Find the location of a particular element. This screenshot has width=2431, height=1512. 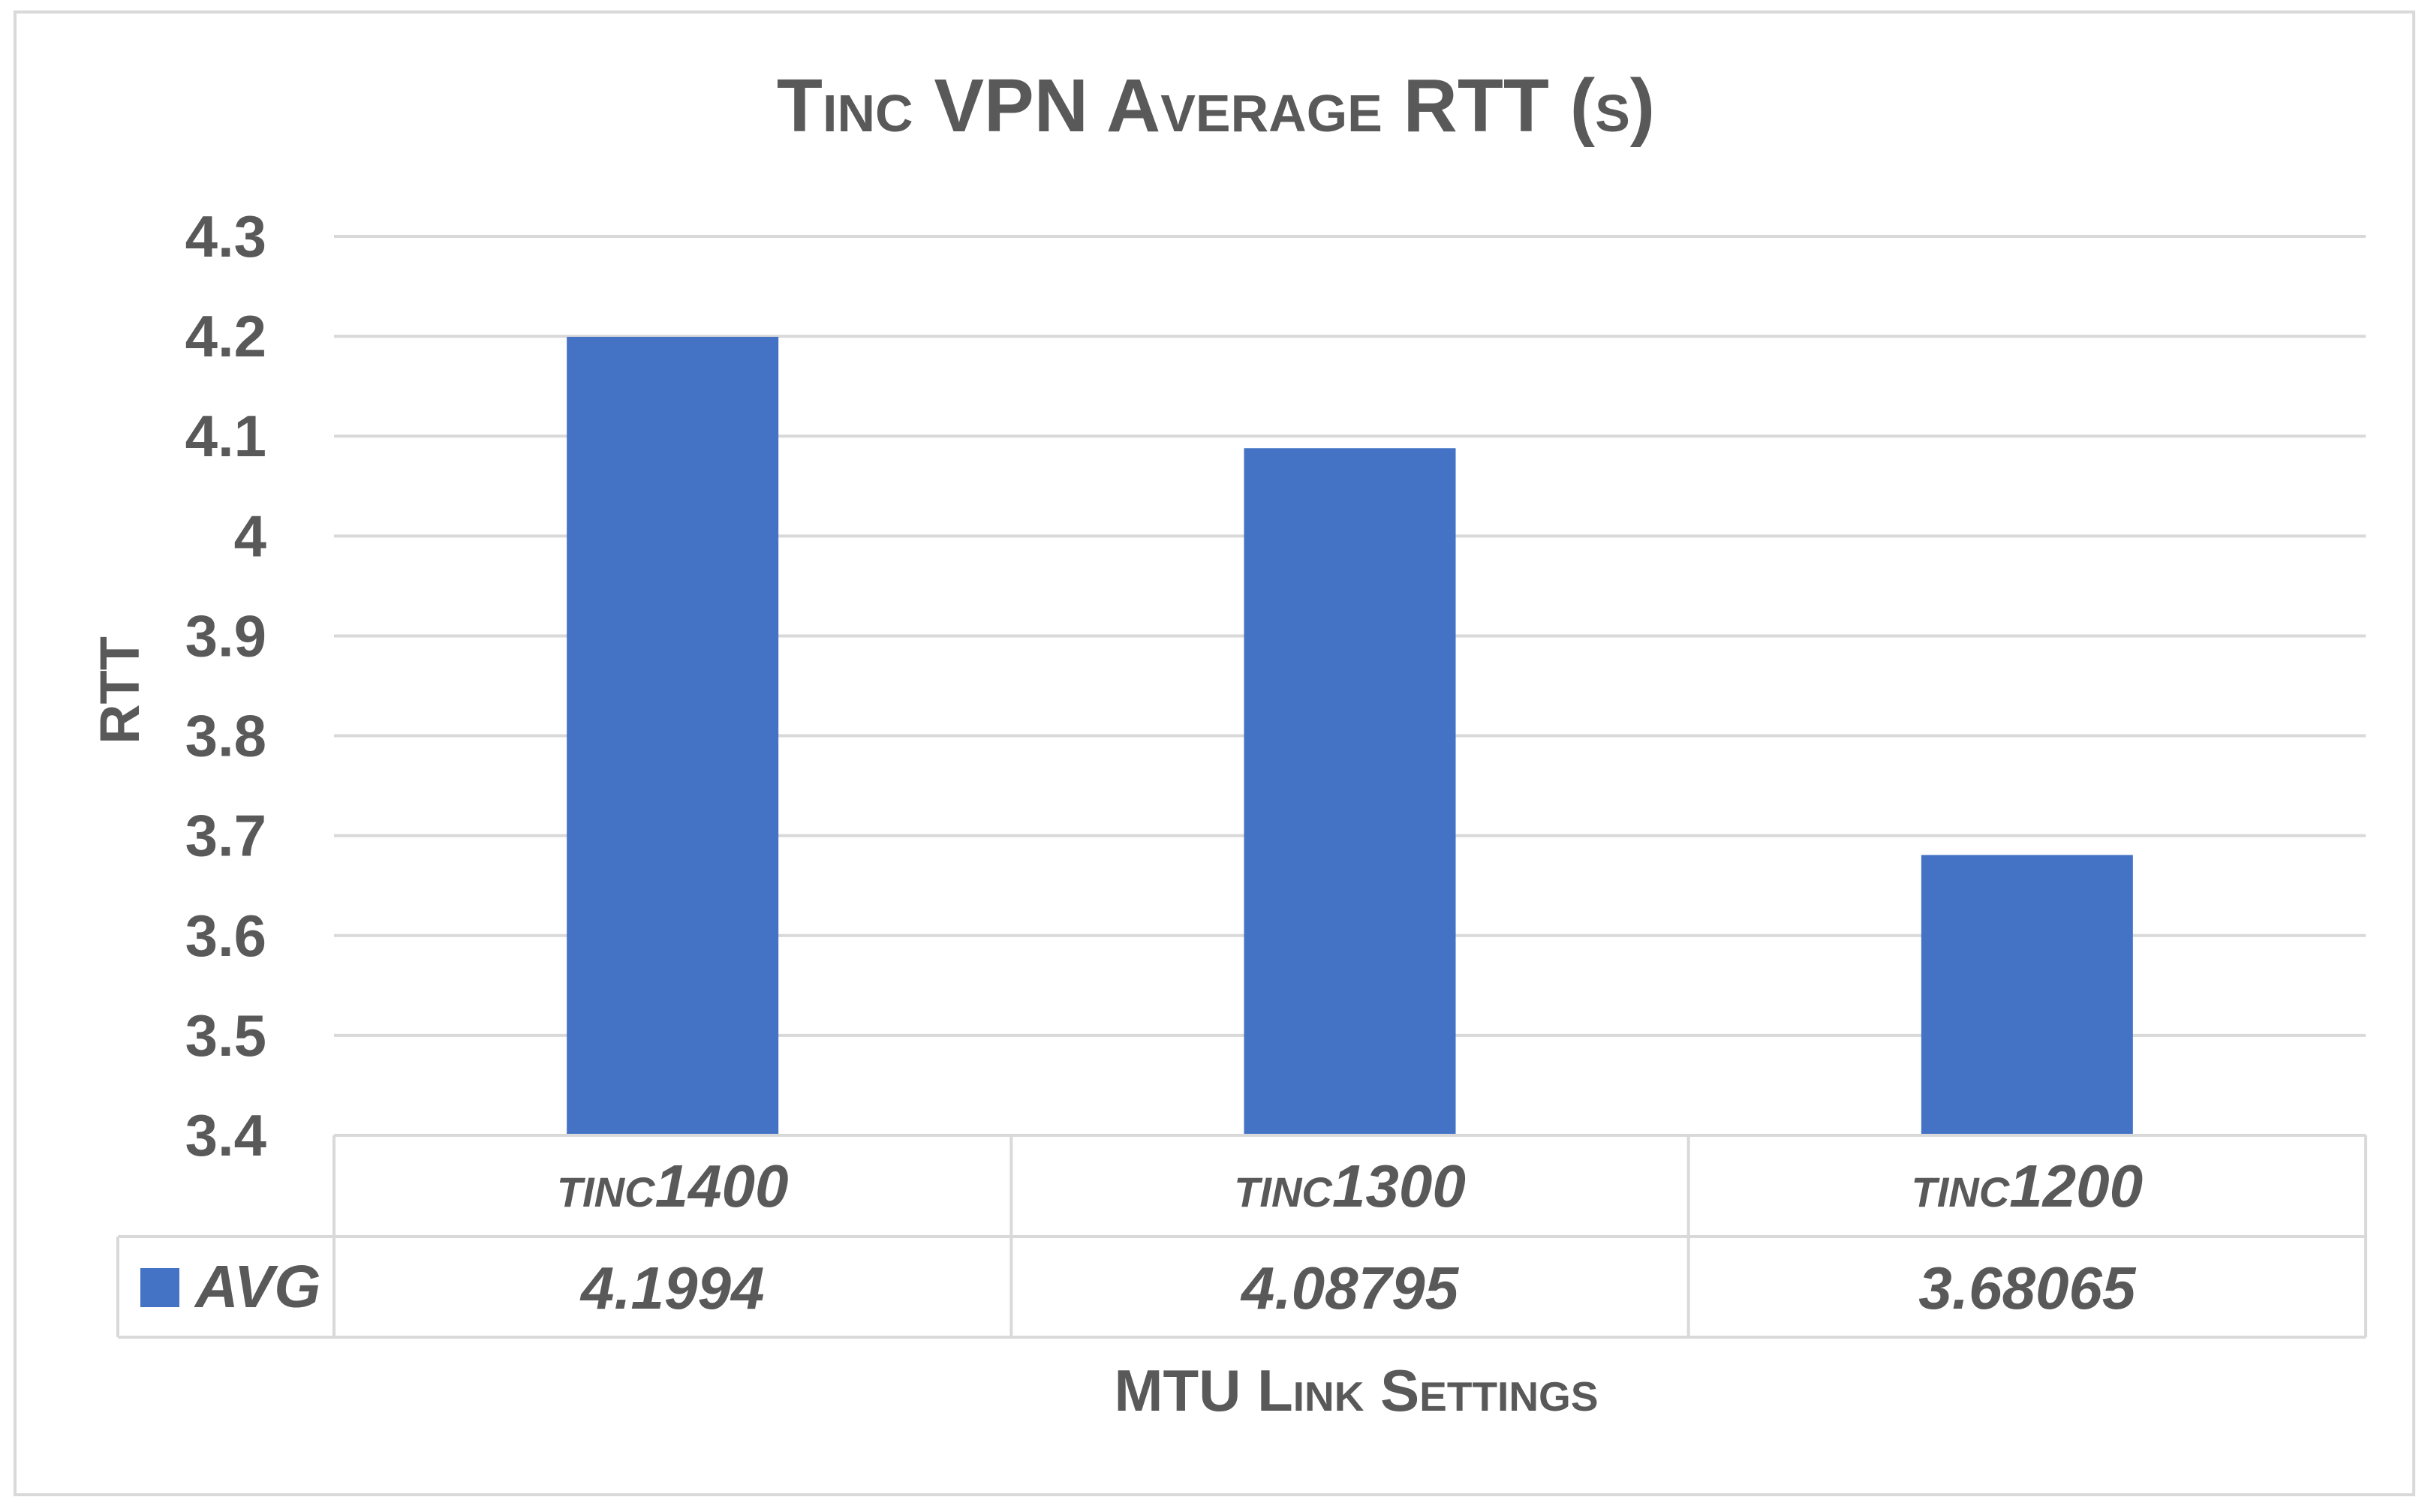

y-tick-label: 3.6 is located at coordinates (226, 936).